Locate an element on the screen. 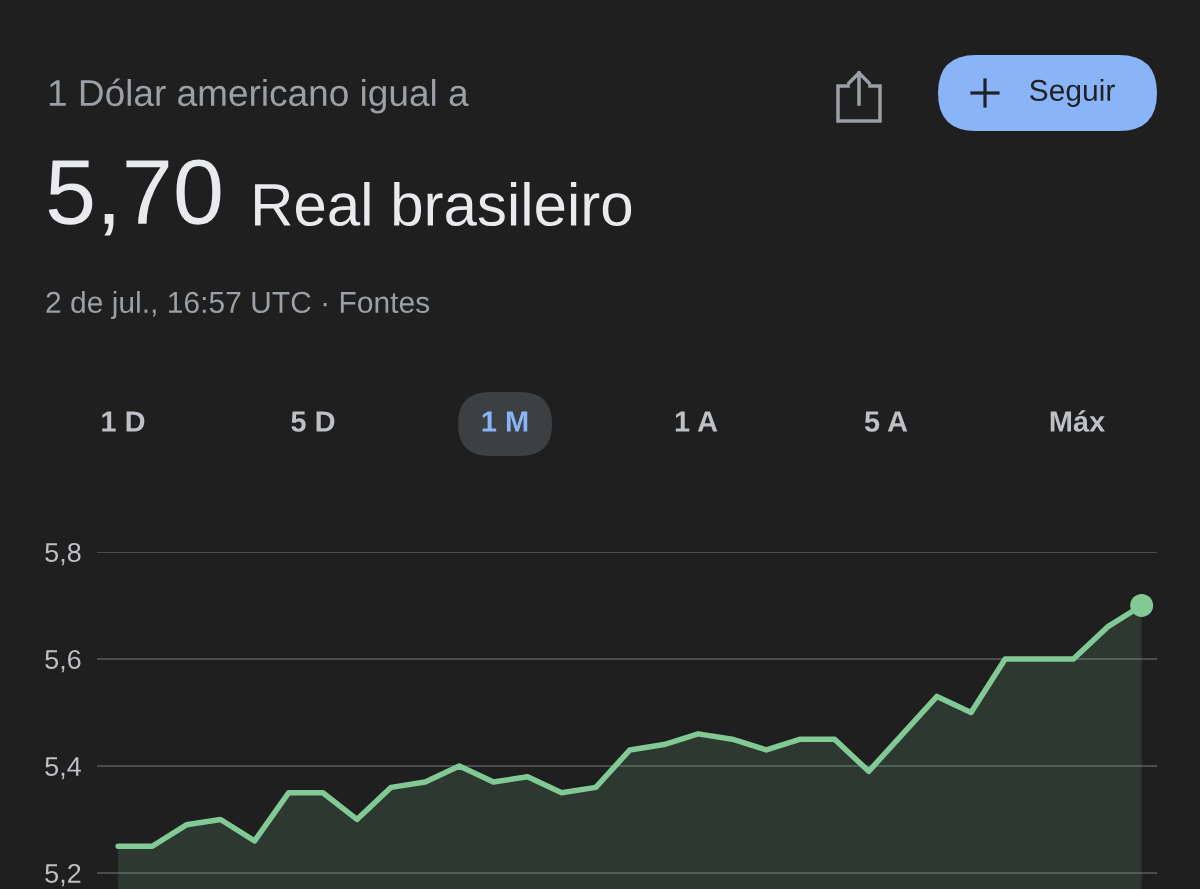 The height and width of the screenshot is (889, 1200). y-tick-label: 5,4 is located at coordinates (63, 768).